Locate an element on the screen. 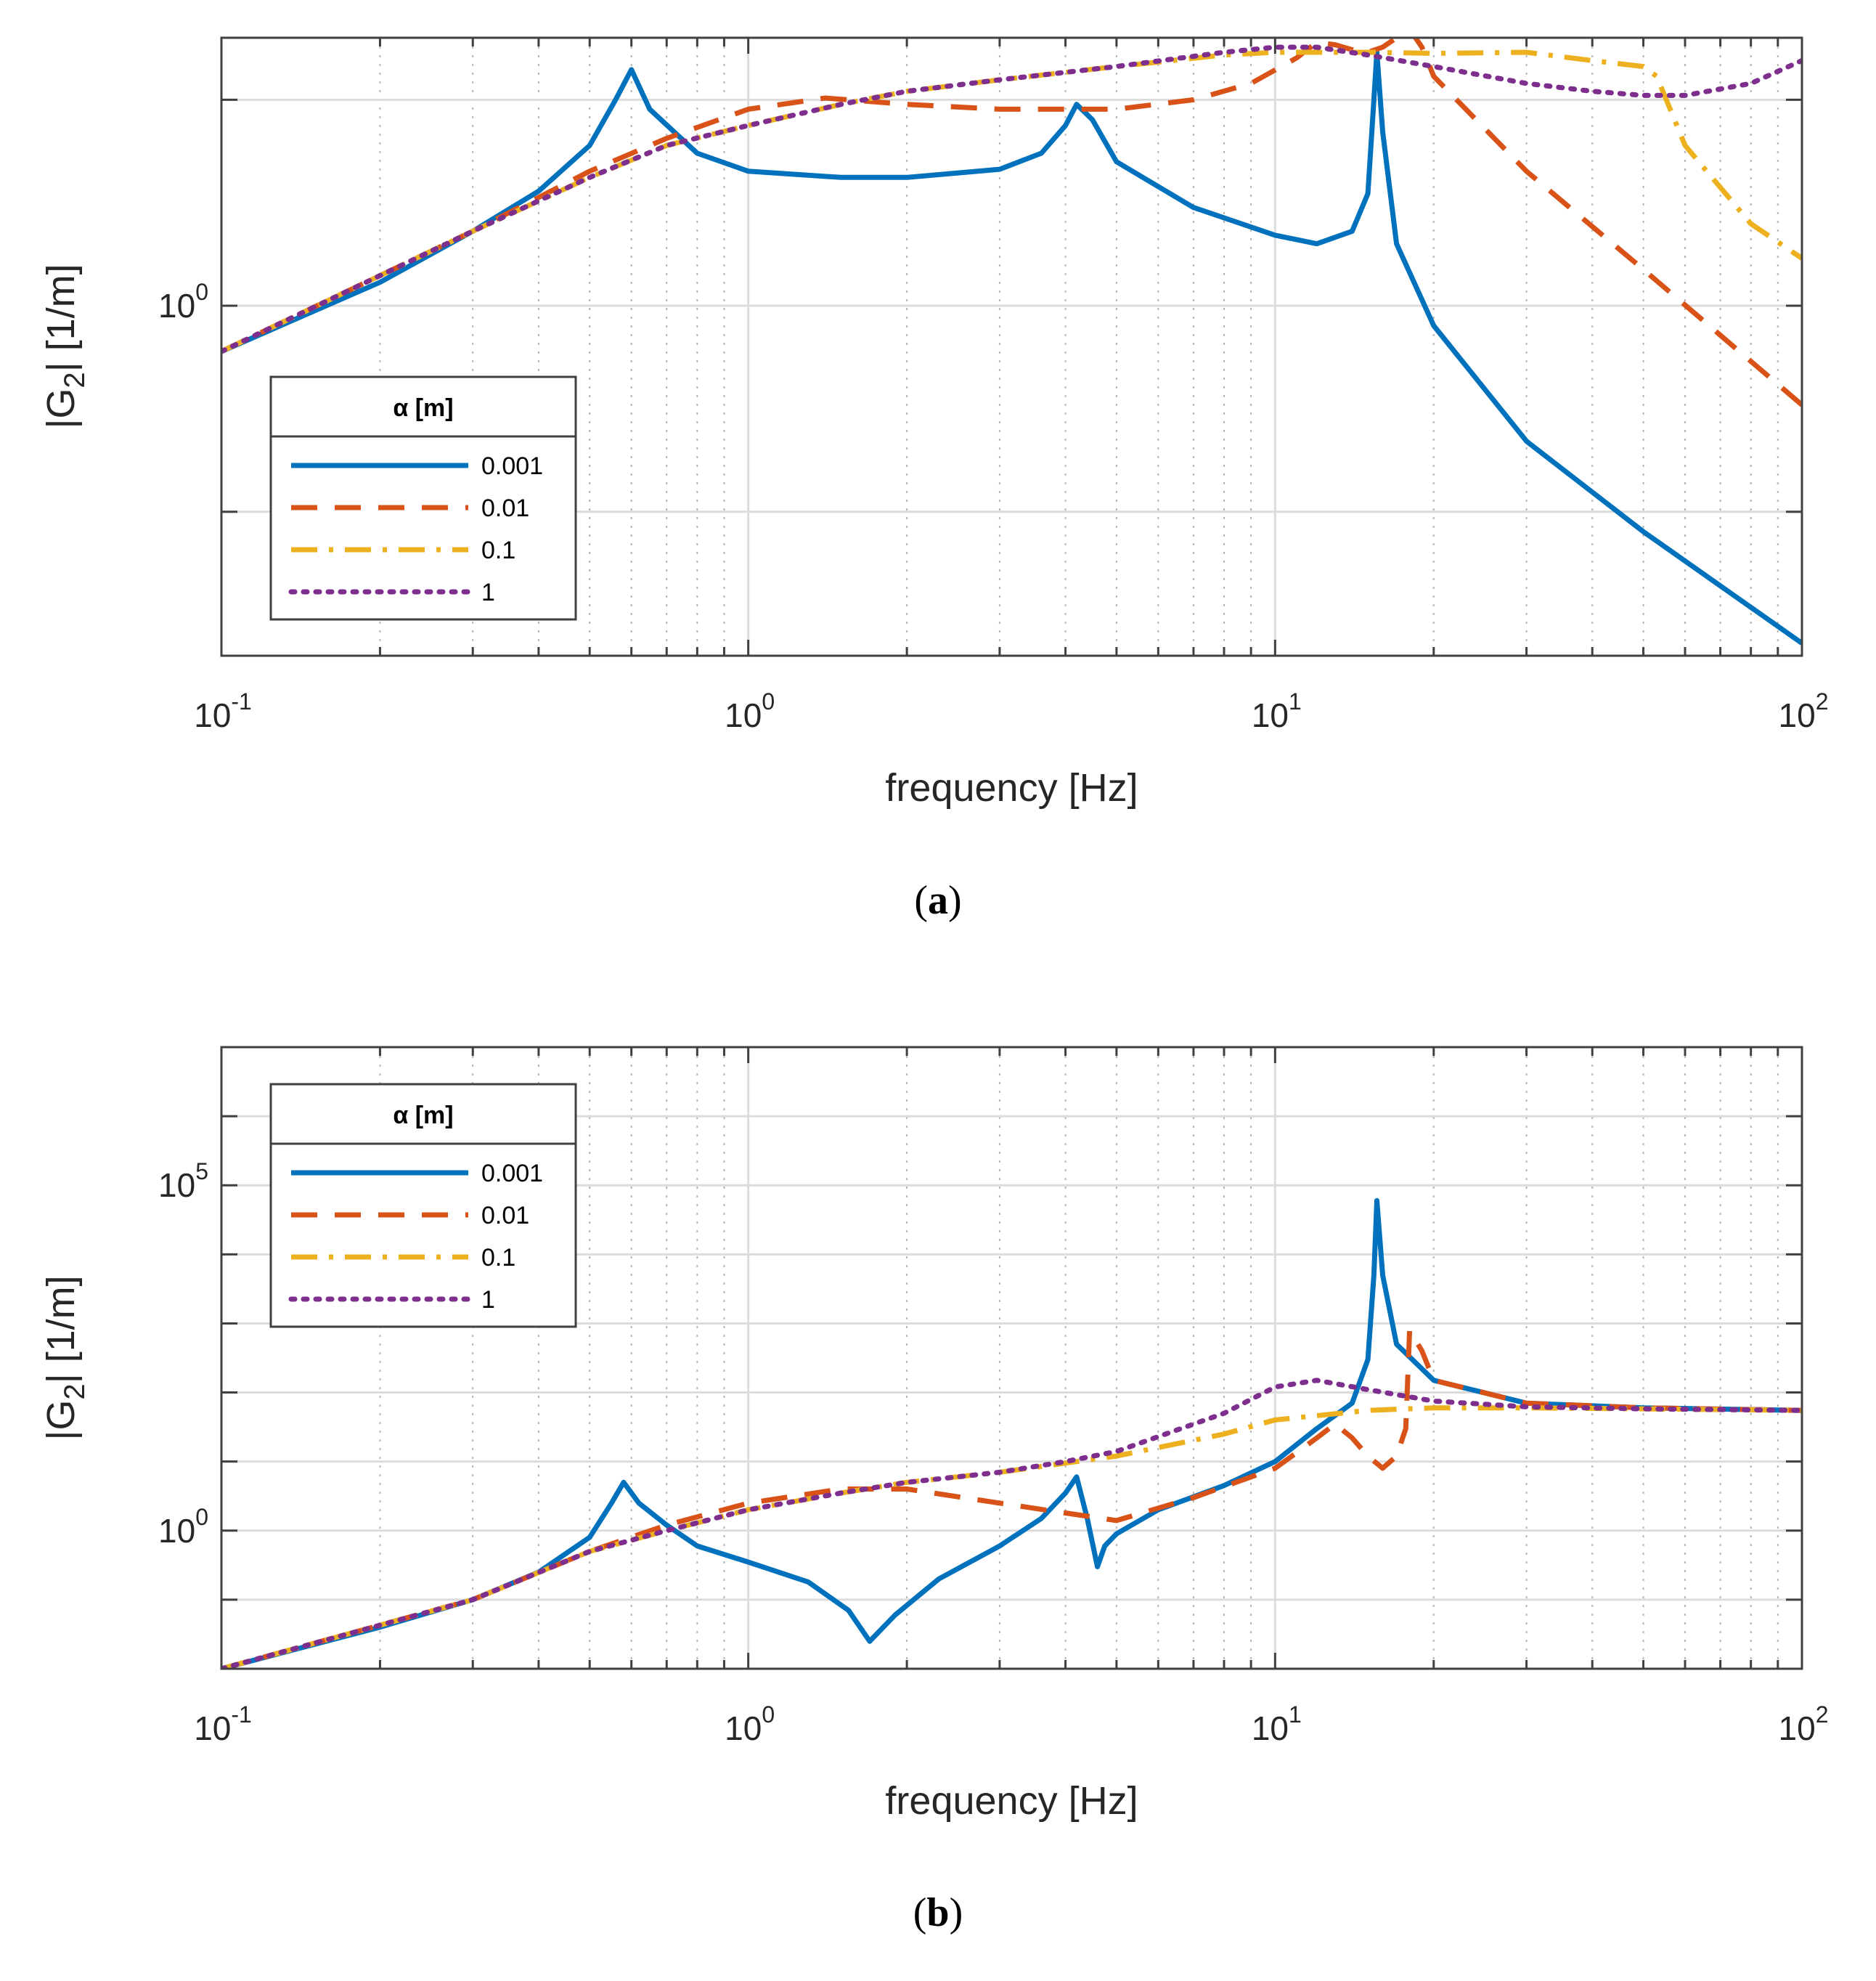 The image size is (1876, 1981). y-tick-label: 10⁵ is located at coordinates (183, 1181).